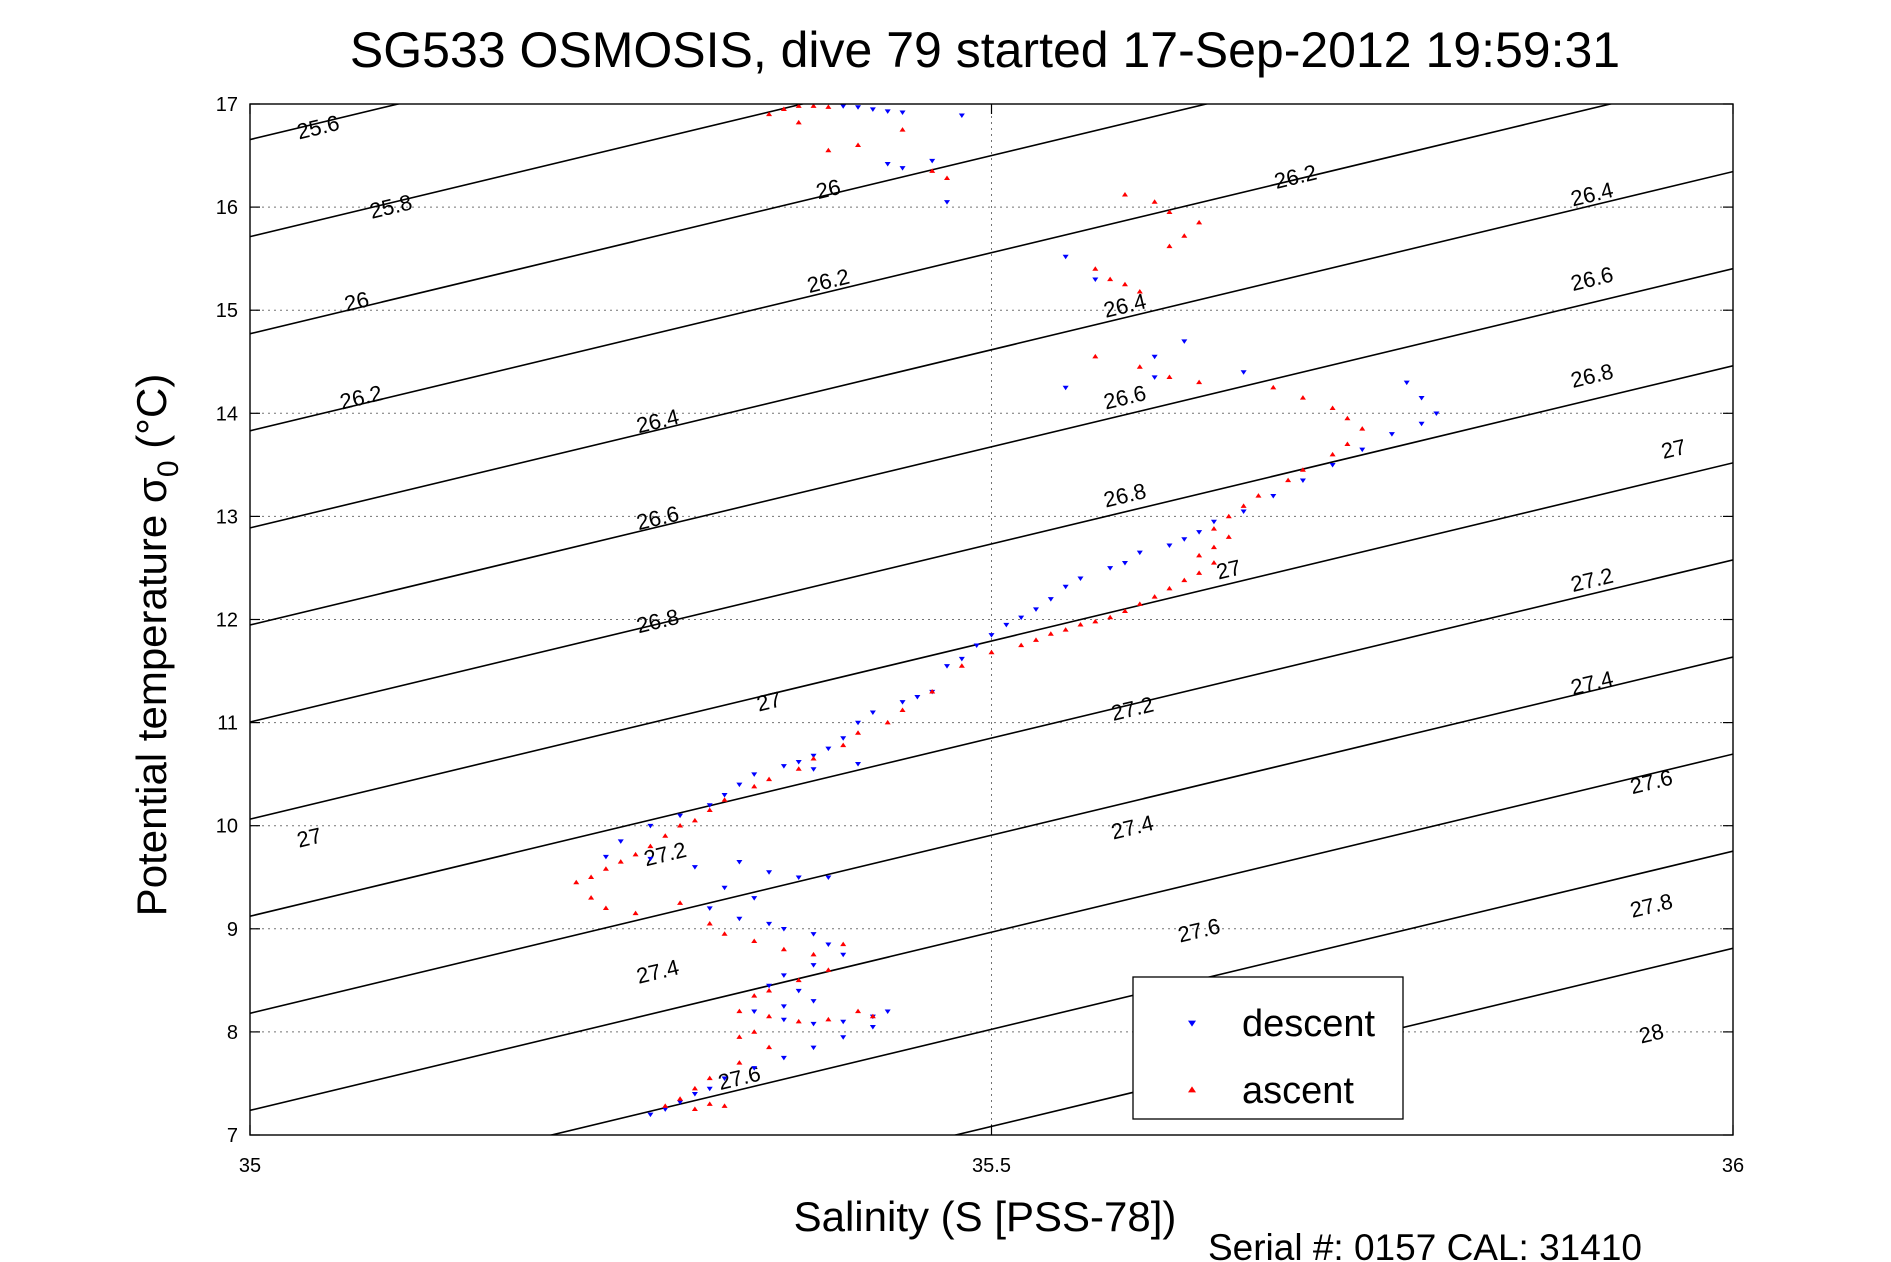  Describe the element at coordinates (1192, 1089) in the screenshot. I see `legend-ascent-marker` at that location.